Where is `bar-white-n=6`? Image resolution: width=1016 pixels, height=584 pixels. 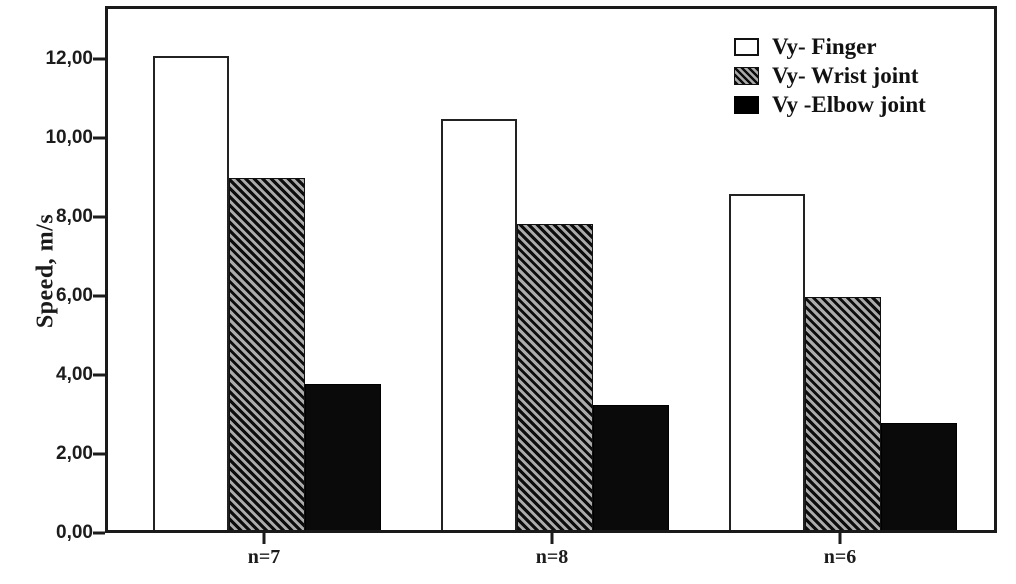 bar-white-n=6 is located at coordinates (767, 362).